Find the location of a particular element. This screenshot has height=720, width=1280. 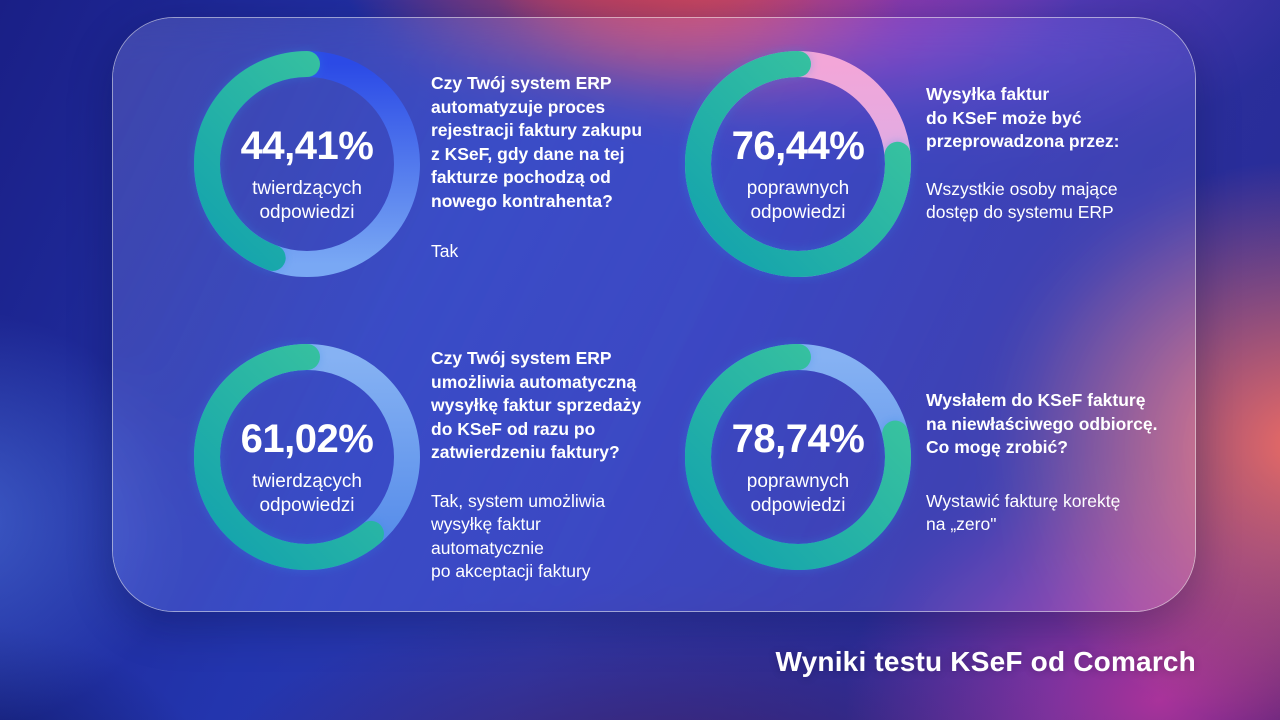

donut-chart-3: 61,02% twierdzących odpowiedzi is located at coordinates (307, 457).